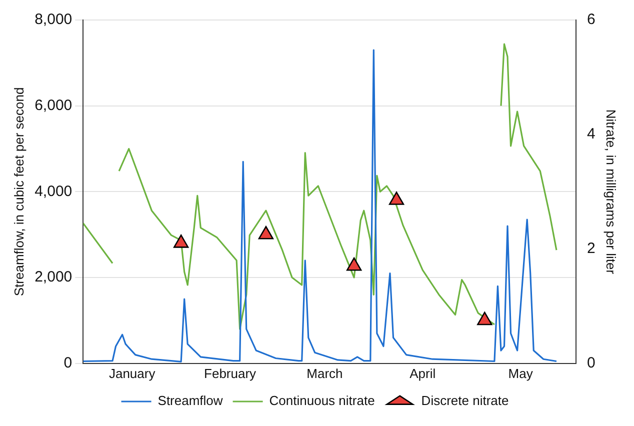 The image size is (634, 426). Describe the element at coordinates (591, 19) in the screenshot. I see `y2-tick-label: 6` at that location.